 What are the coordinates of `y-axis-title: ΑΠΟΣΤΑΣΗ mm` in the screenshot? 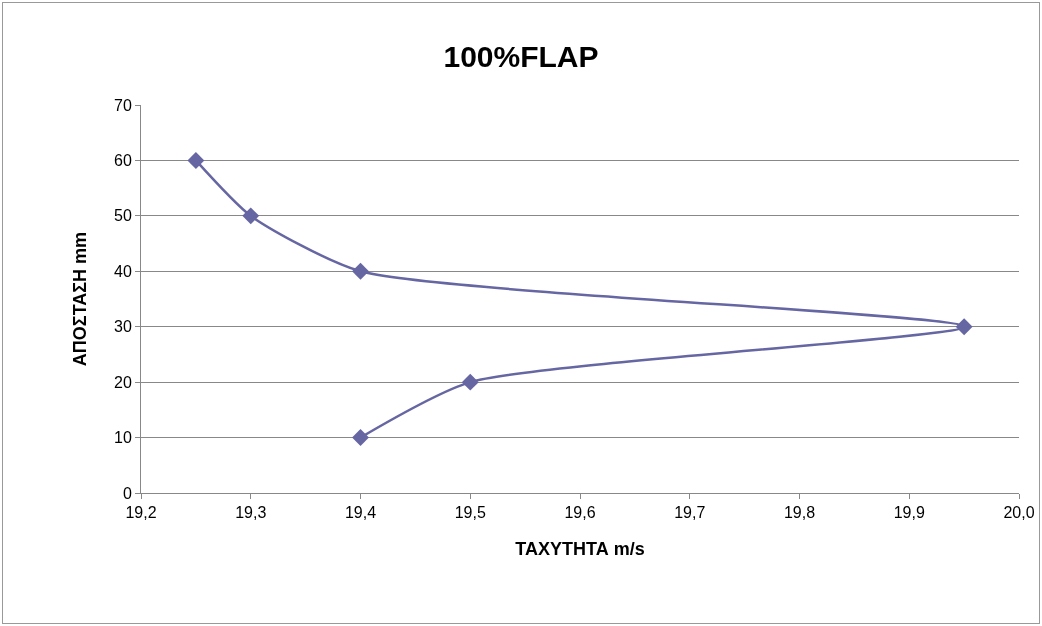 It's located at (80, 299).